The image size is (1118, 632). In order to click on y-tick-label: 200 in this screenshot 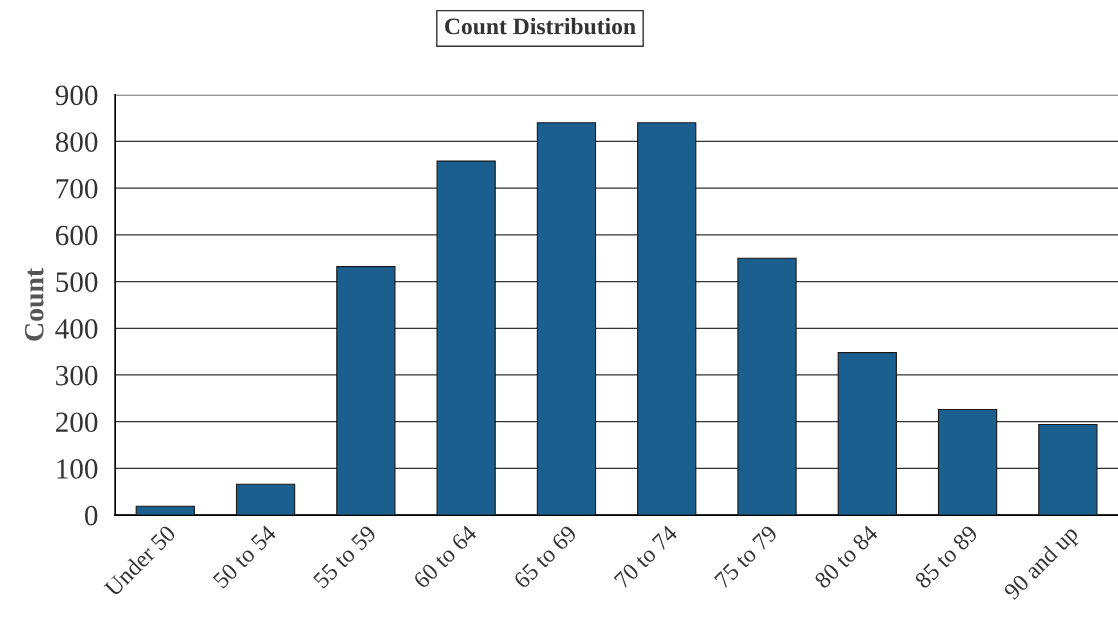, I will do `click(77, 422)`.